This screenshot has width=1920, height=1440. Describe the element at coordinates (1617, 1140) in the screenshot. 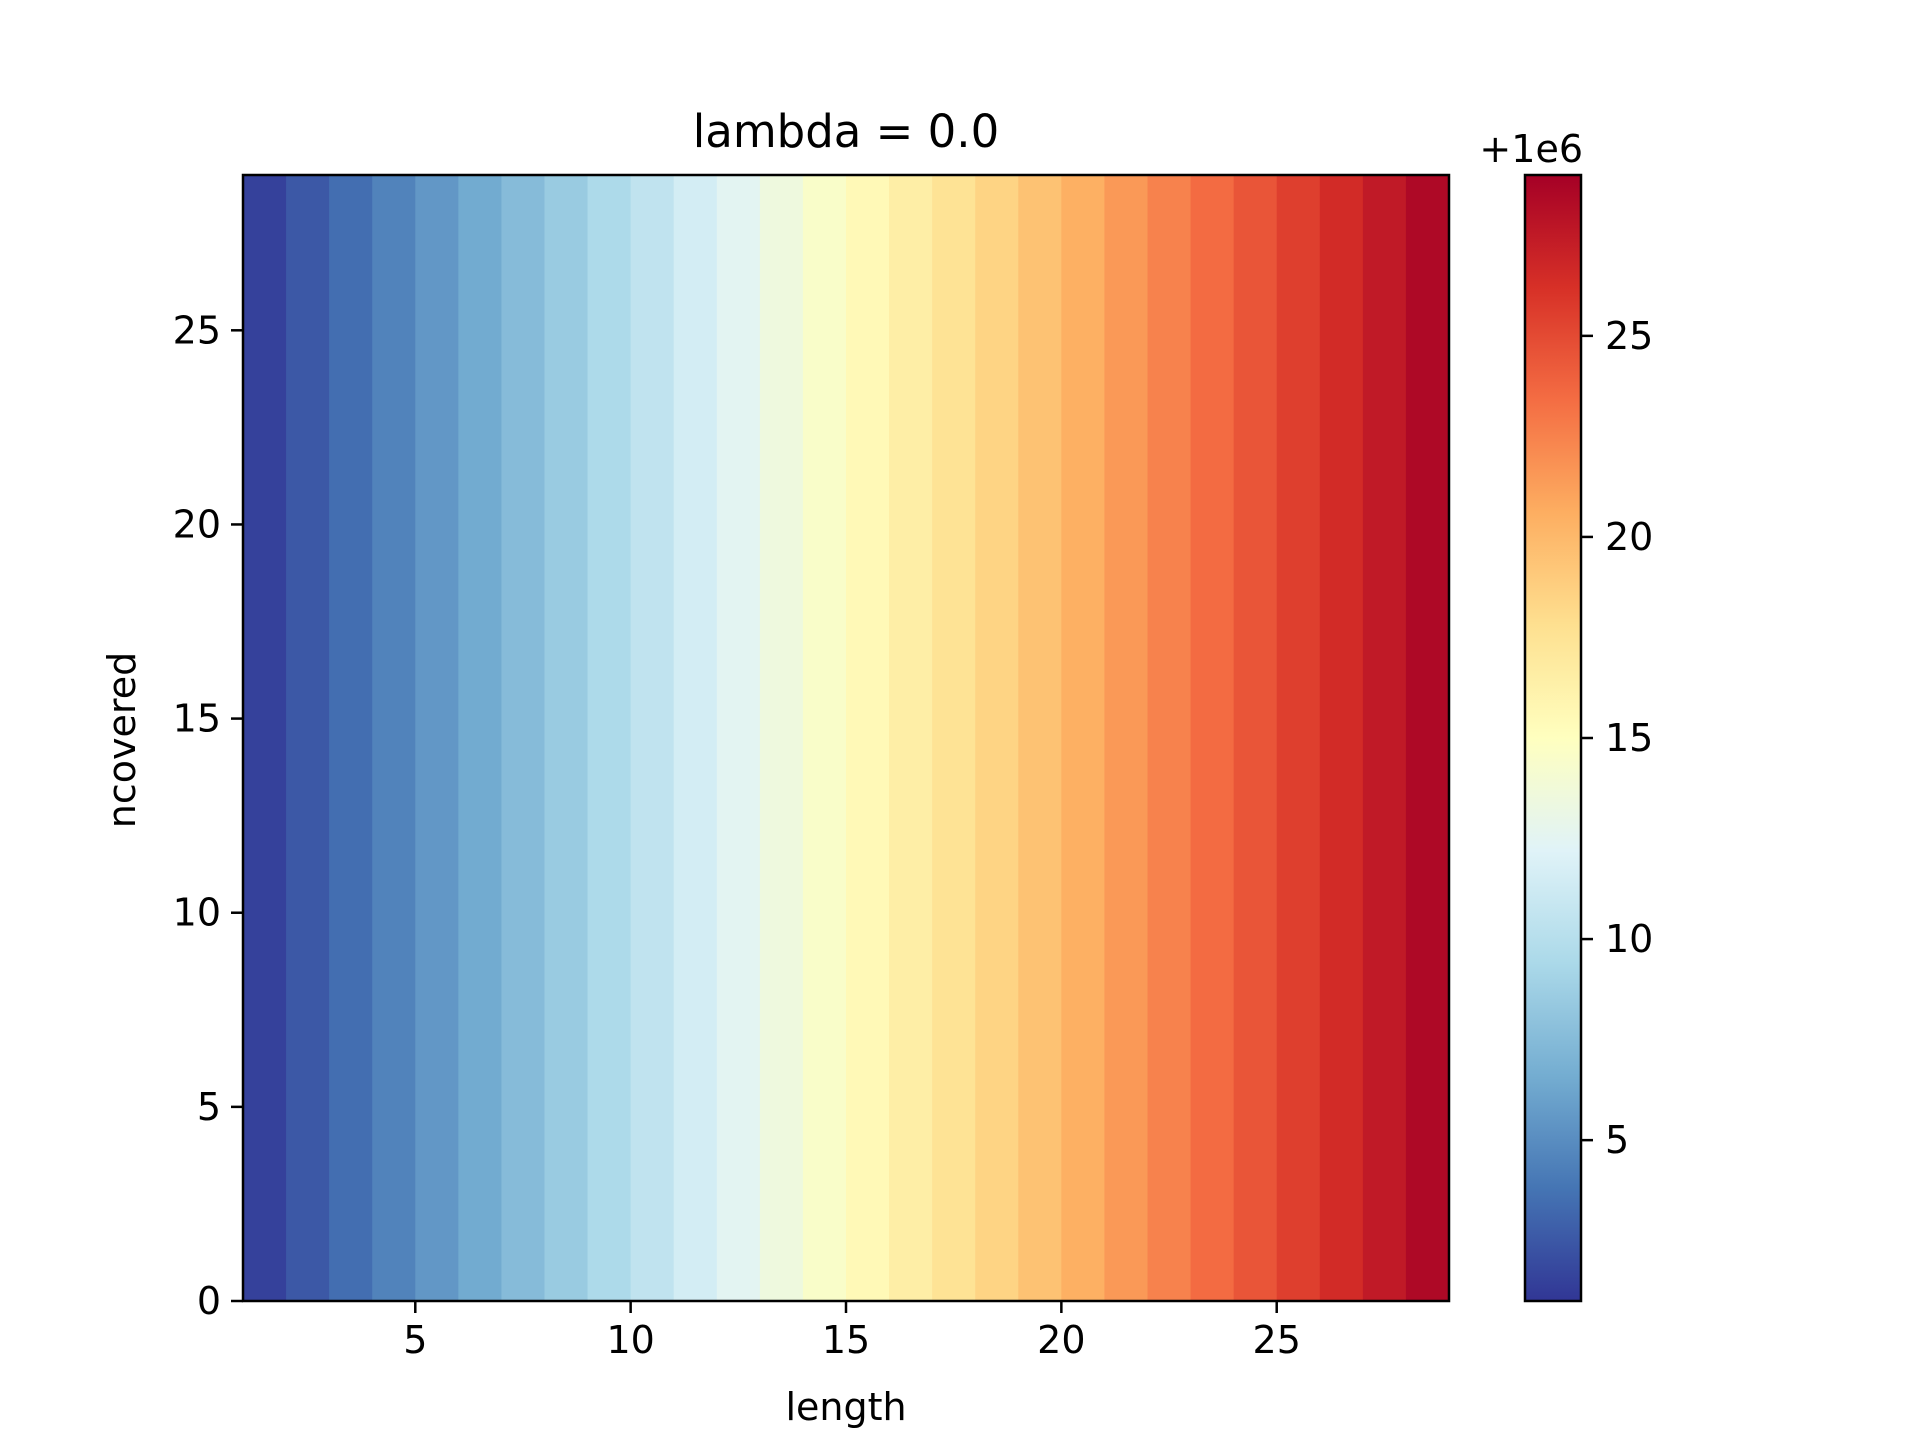

I see `colorbar-tick-label: 5` at that location.